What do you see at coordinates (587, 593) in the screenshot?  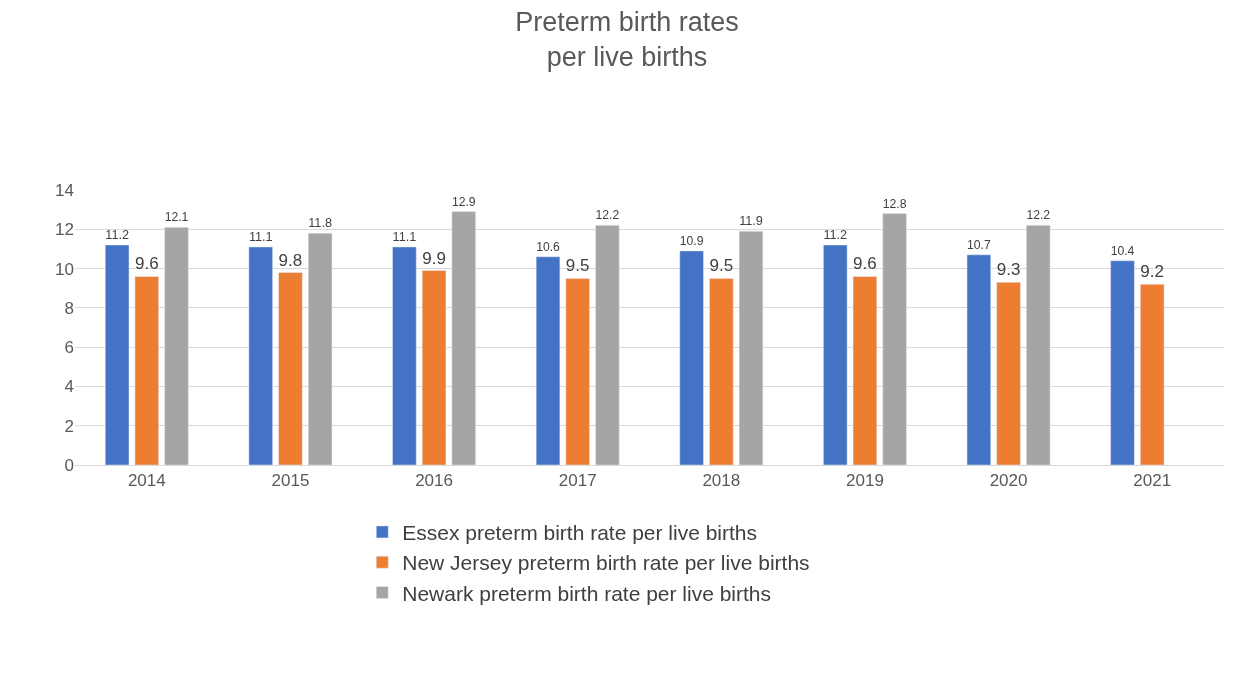 I see `legend-label: Newark preterm birth rate per live births` at bounding box center [587, 593].